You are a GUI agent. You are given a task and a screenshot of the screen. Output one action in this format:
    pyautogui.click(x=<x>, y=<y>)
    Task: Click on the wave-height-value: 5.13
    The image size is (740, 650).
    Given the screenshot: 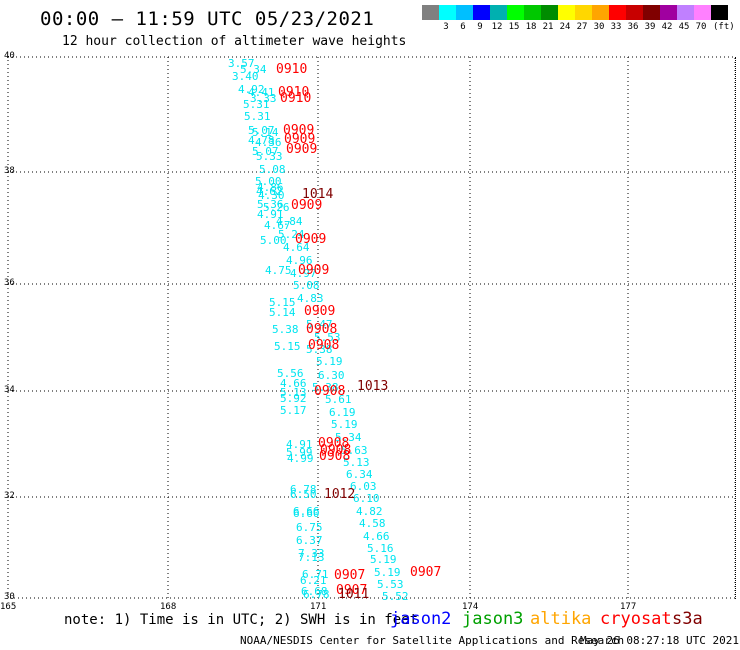 What is the action you would take?
    pyautogui.click(x=293, y=392)
    